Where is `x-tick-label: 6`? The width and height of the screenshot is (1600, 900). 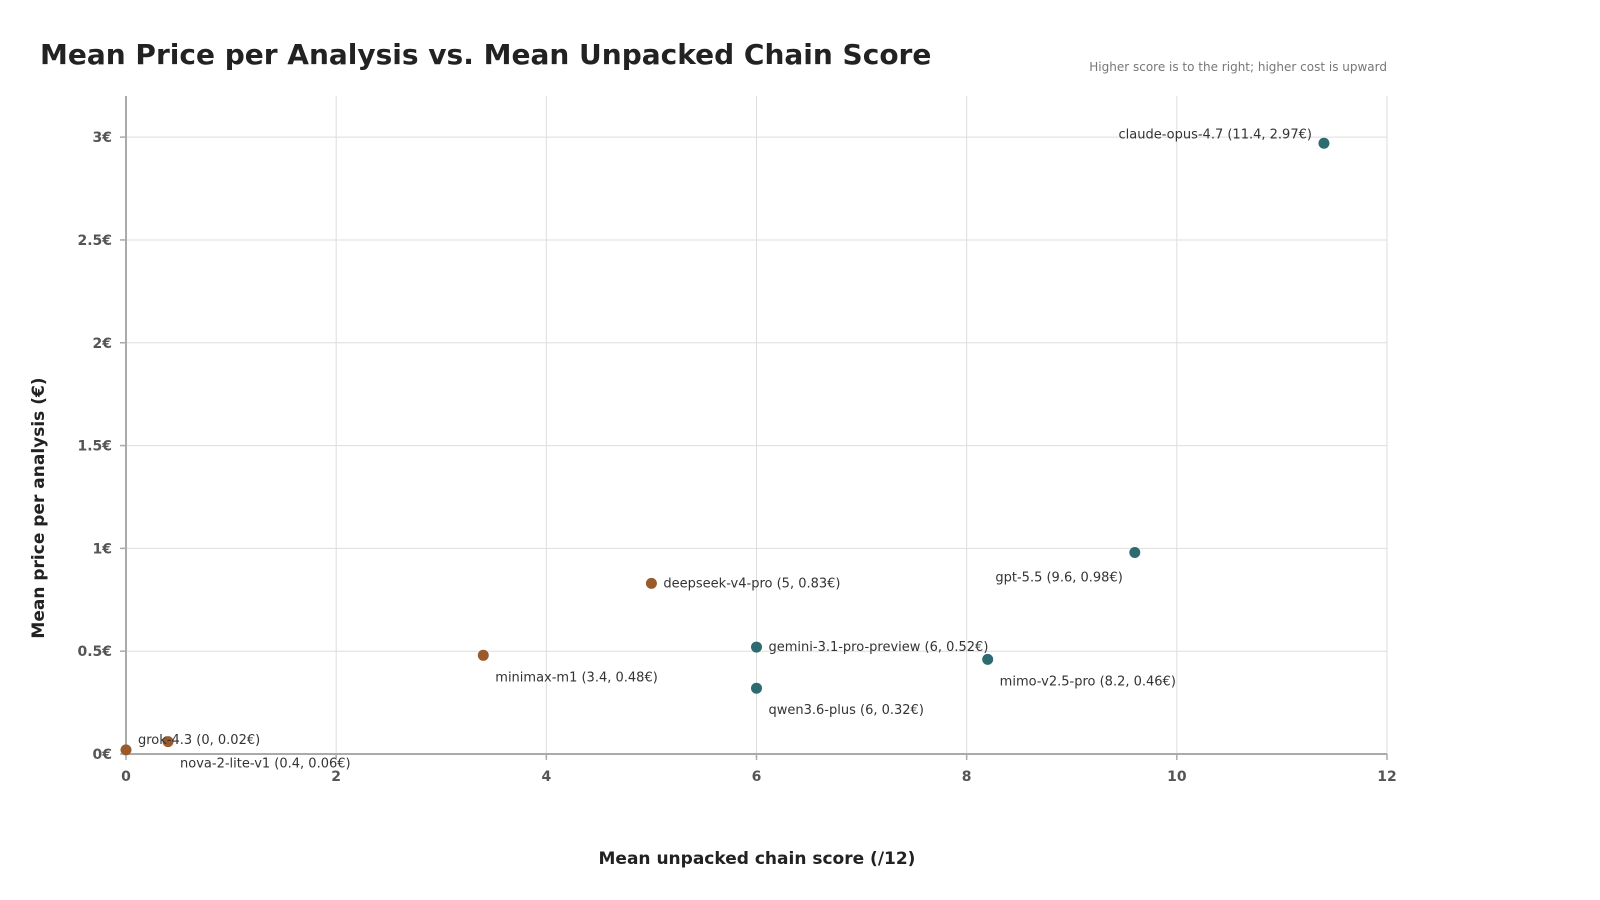 x-tick-label: 6 is located at coordinates (757, 777).